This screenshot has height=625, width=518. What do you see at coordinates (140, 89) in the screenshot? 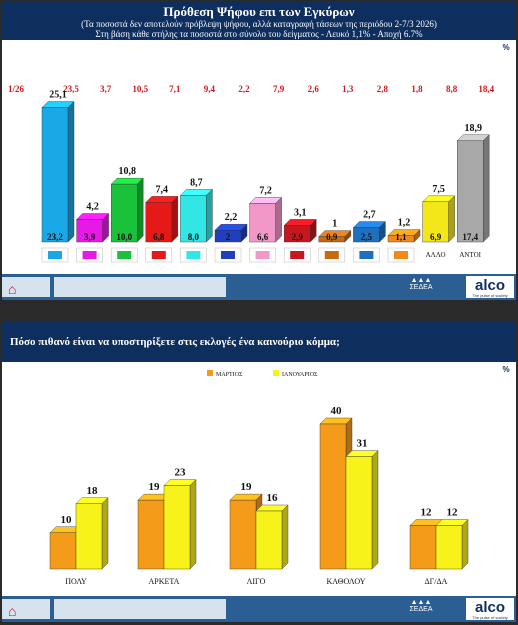
I see `top-row-label: 10,5` at bounding box center [140, 89].